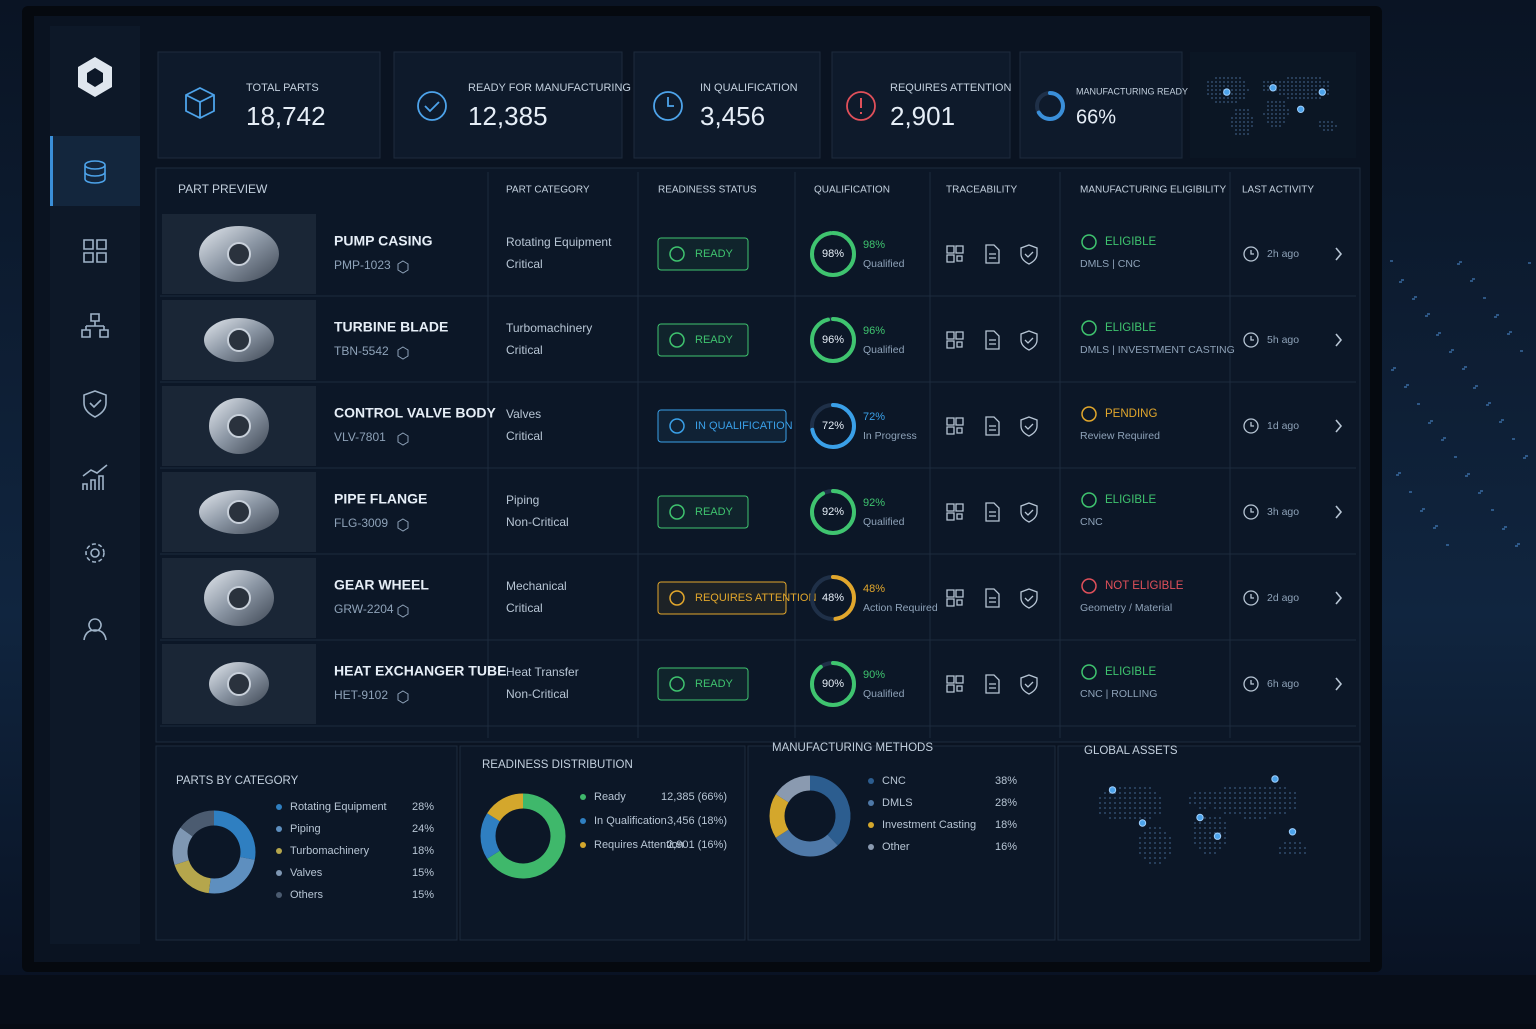 The height and width of the screenshot is (1029, 1536). What do you see at coordinates (755, 598) in the screenshot?
I see `status-text: REQUIRES ATTENTION` at bounding box center [755, 598].